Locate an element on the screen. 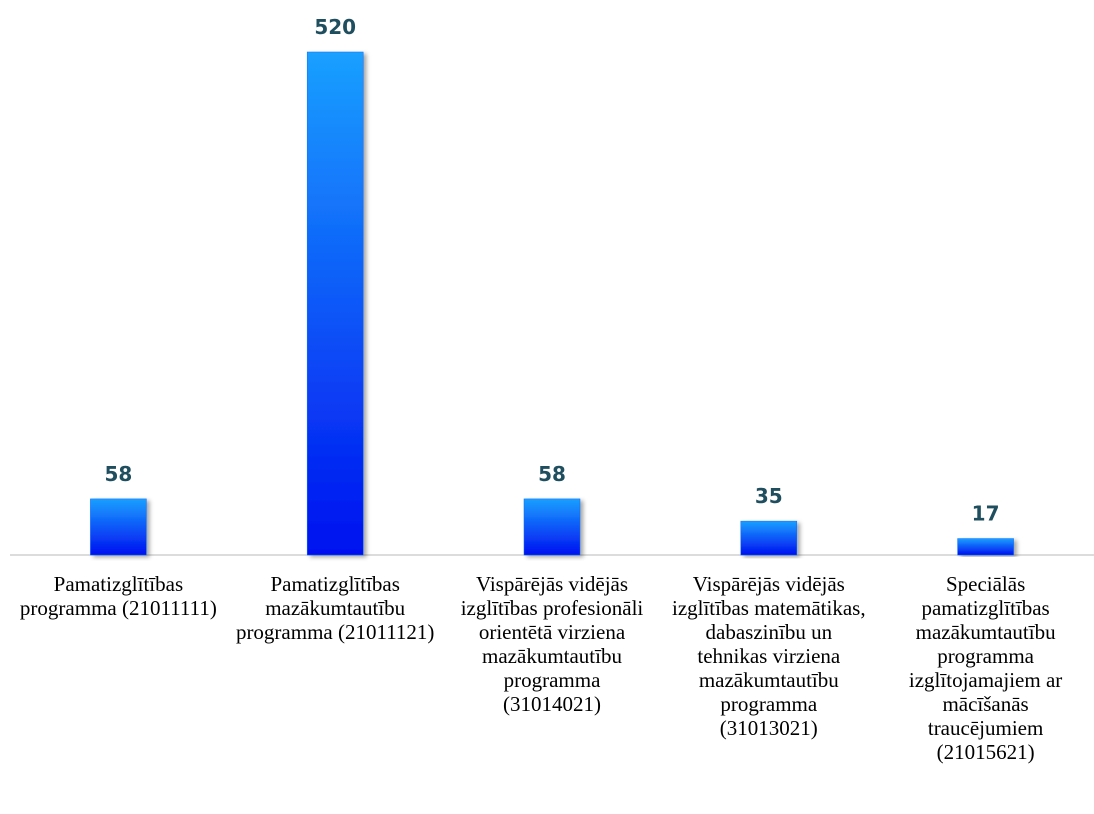  value-label: 520 is located at coordinates (335, 27).